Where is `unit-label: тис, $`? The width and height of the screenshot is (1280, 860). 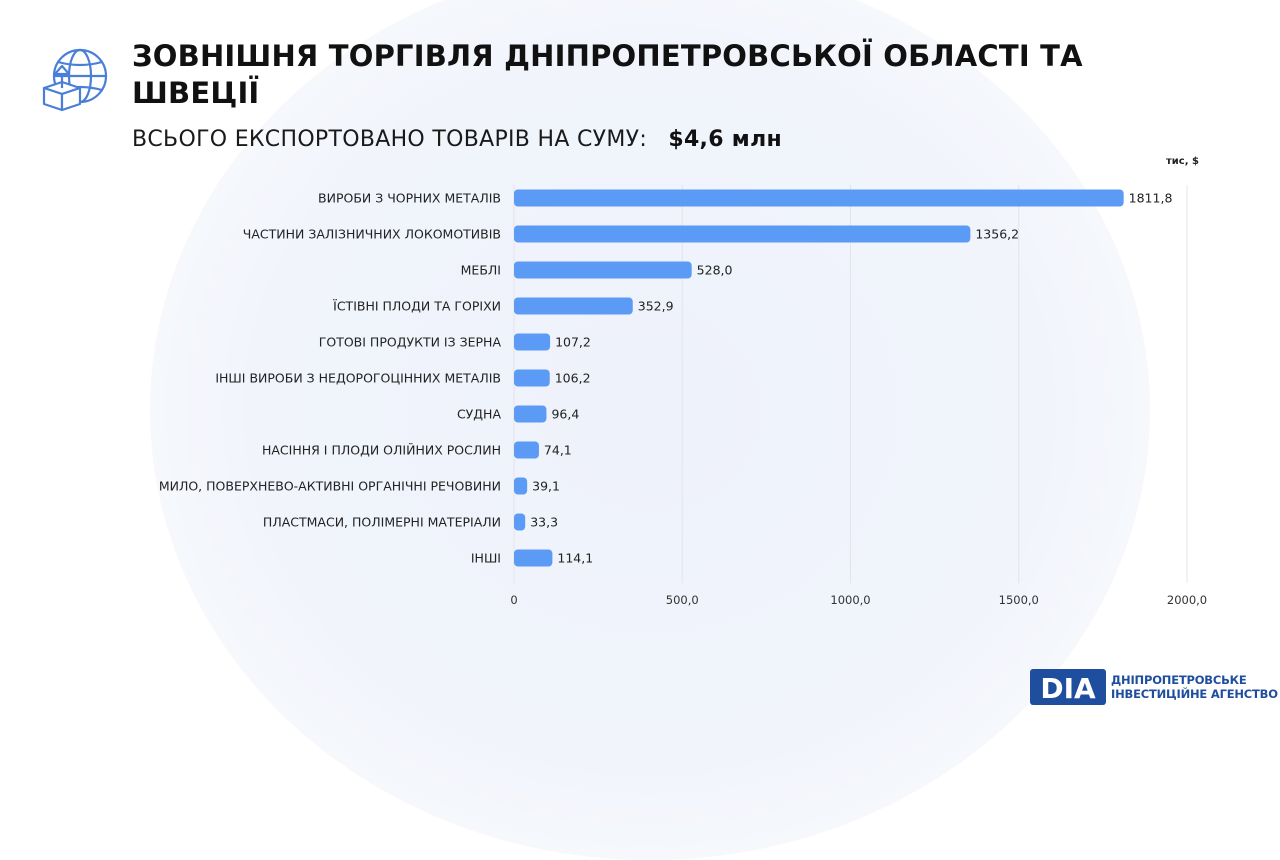 unit-label: тис, $ is located at coordinates (1182, 161).